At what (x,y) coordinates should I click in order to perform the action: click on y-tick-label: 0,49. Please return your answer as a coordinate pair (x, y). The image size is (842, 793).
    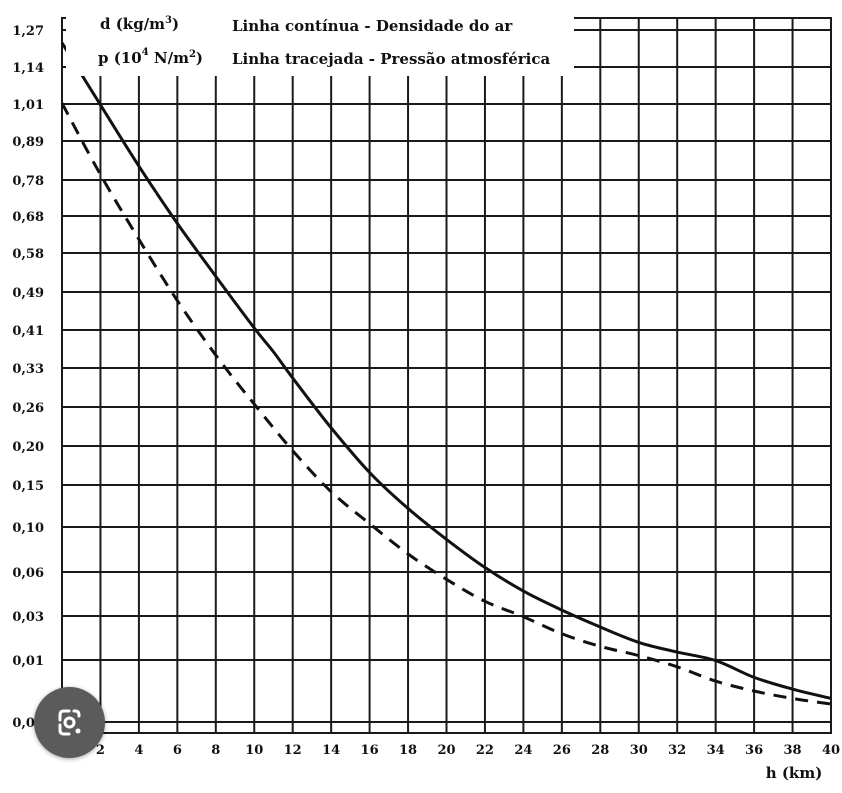
    Looking at the image, I should click on (28, 293).